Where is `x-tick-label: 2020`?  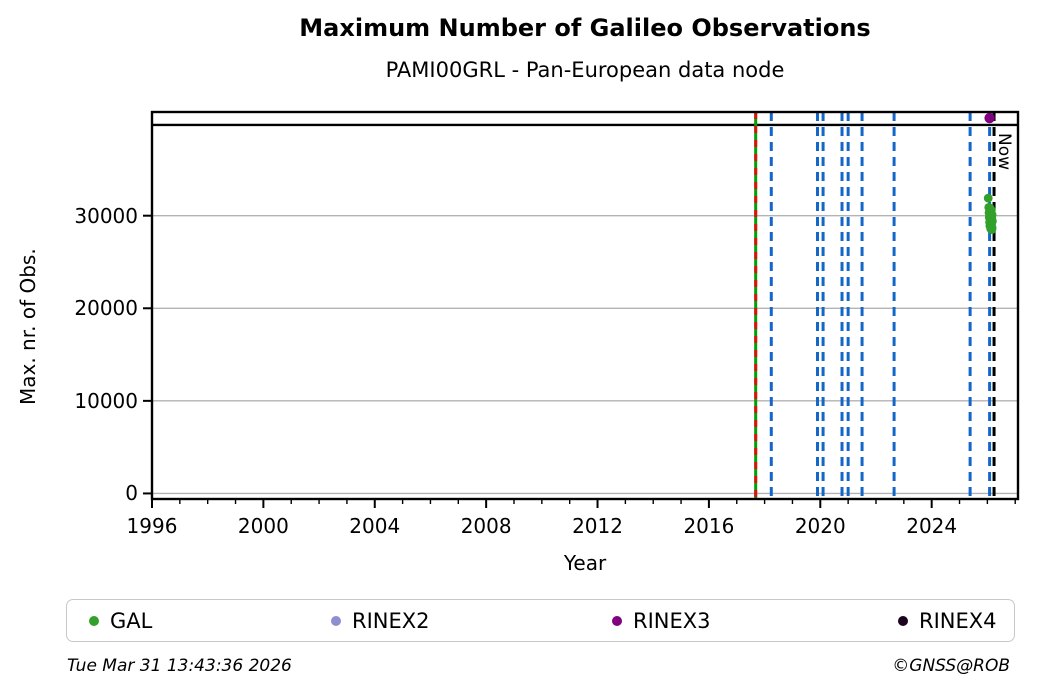
x-tick-label: 2020 is located at coordinates (820, 526).